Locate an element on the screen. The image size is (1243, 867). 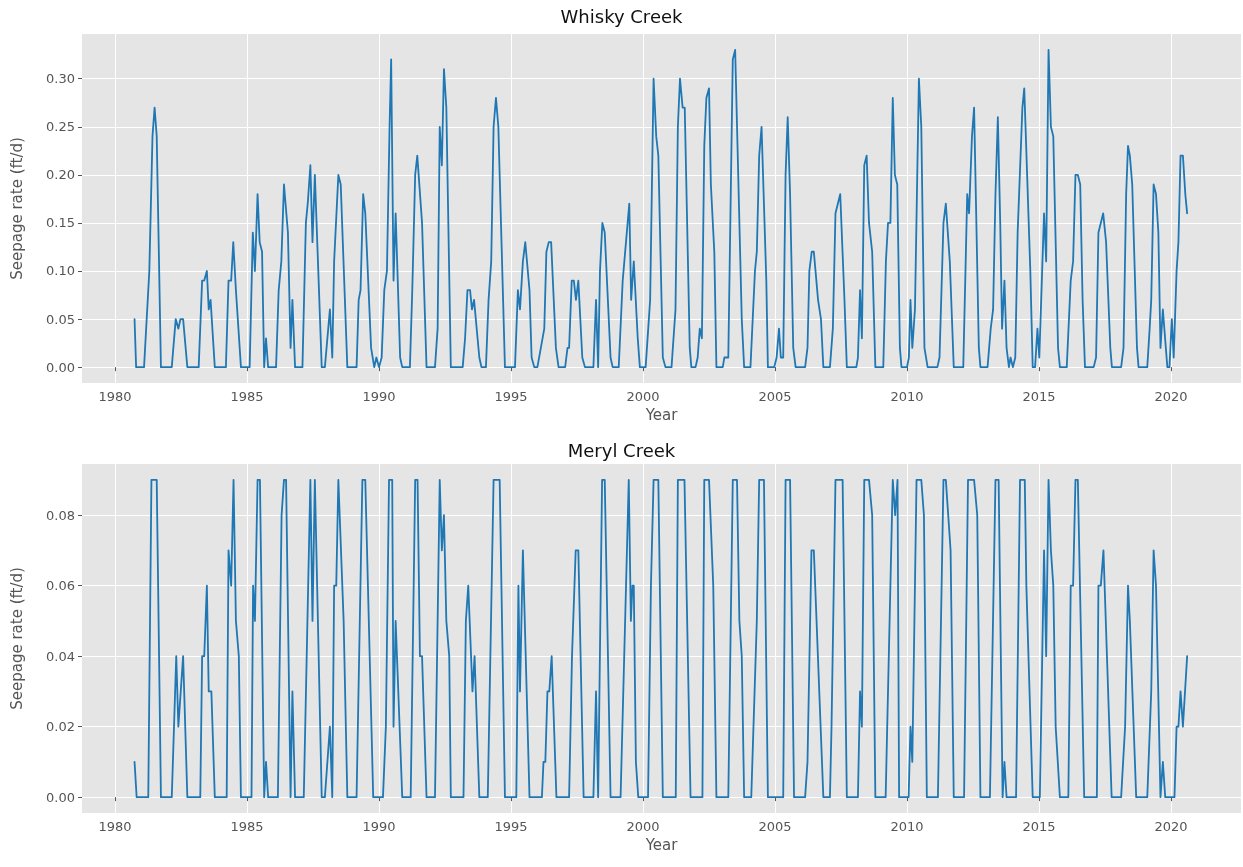
y-tick-label: 0.06 is located at coordinates (60, 586).